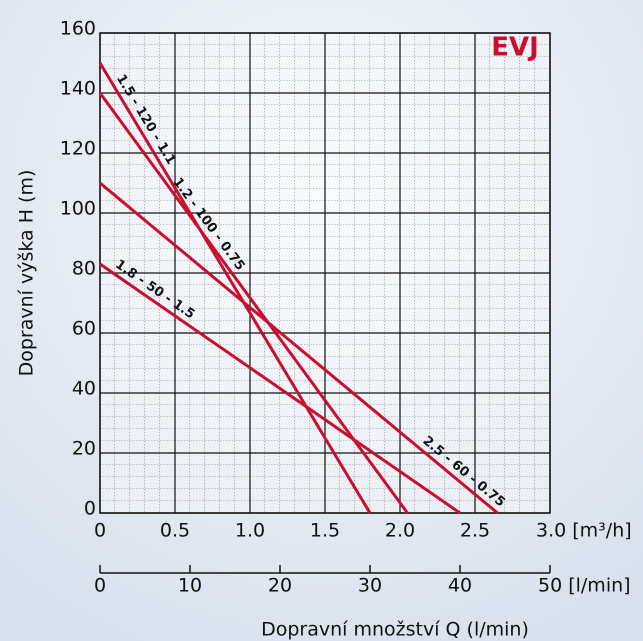 The width and height of the screenshot is (643, 641). I want to click on x-tick-label: 3.0 [m³/h], so click(584, 531).